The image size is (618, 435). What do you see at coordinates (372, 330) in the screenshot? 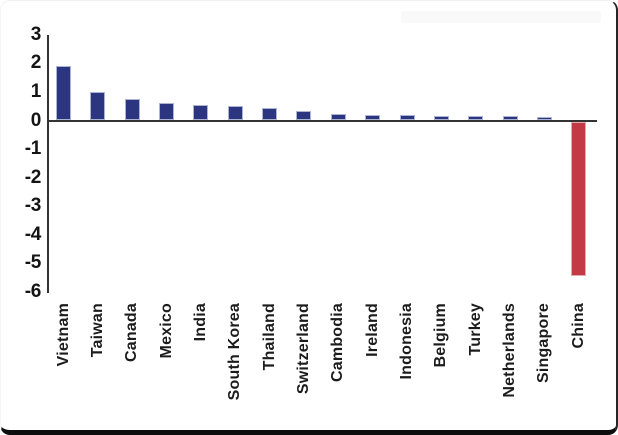
I see `x-axis-label-ireland: Ireland` at bounding box center [372, 330].